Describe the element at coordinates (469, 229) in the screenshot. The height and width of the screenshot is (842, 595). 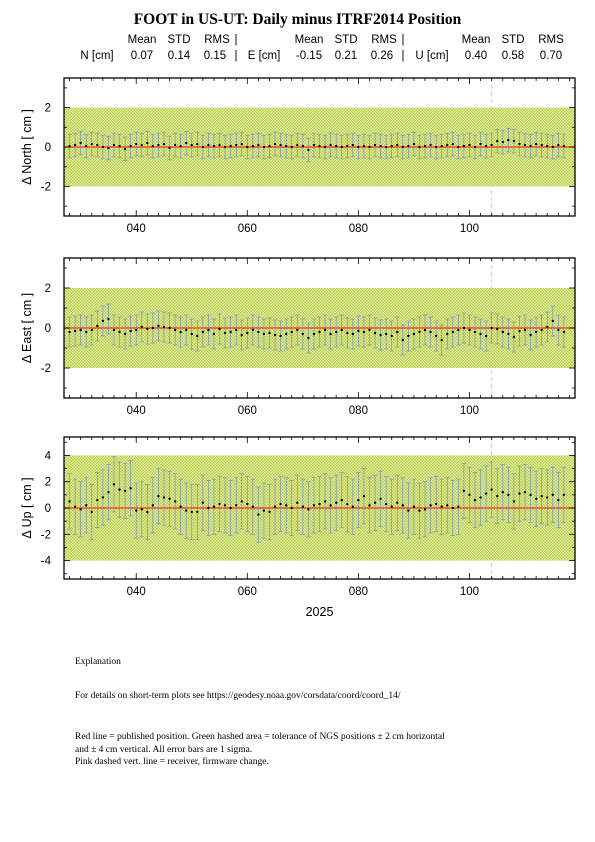
I see `north-x-tick-label: 100` at that location.